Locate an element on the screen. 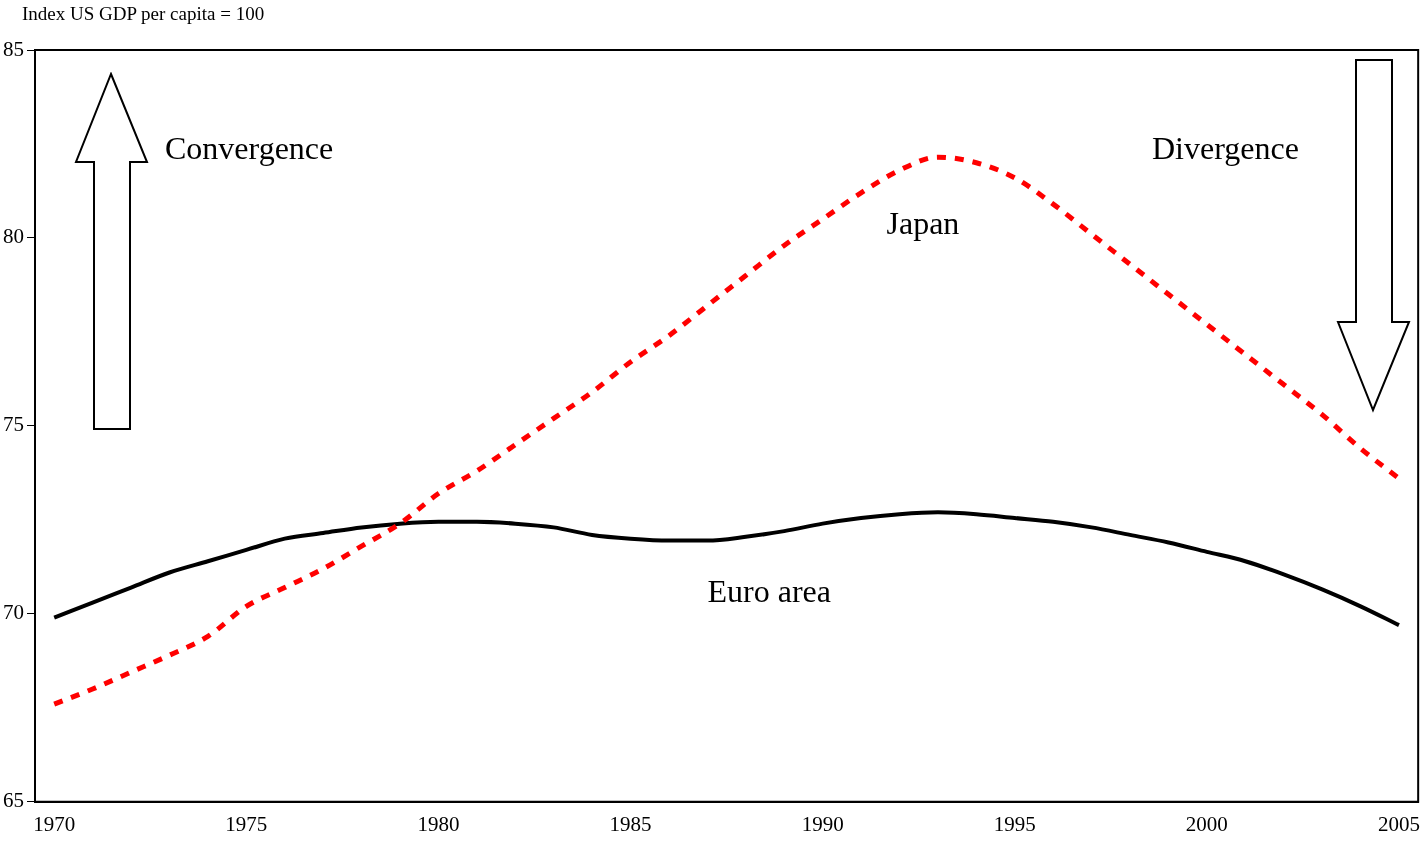 This screenshot has height=841, width=1423. x-tick-label: 1970 is located at coordinates (54, 823).